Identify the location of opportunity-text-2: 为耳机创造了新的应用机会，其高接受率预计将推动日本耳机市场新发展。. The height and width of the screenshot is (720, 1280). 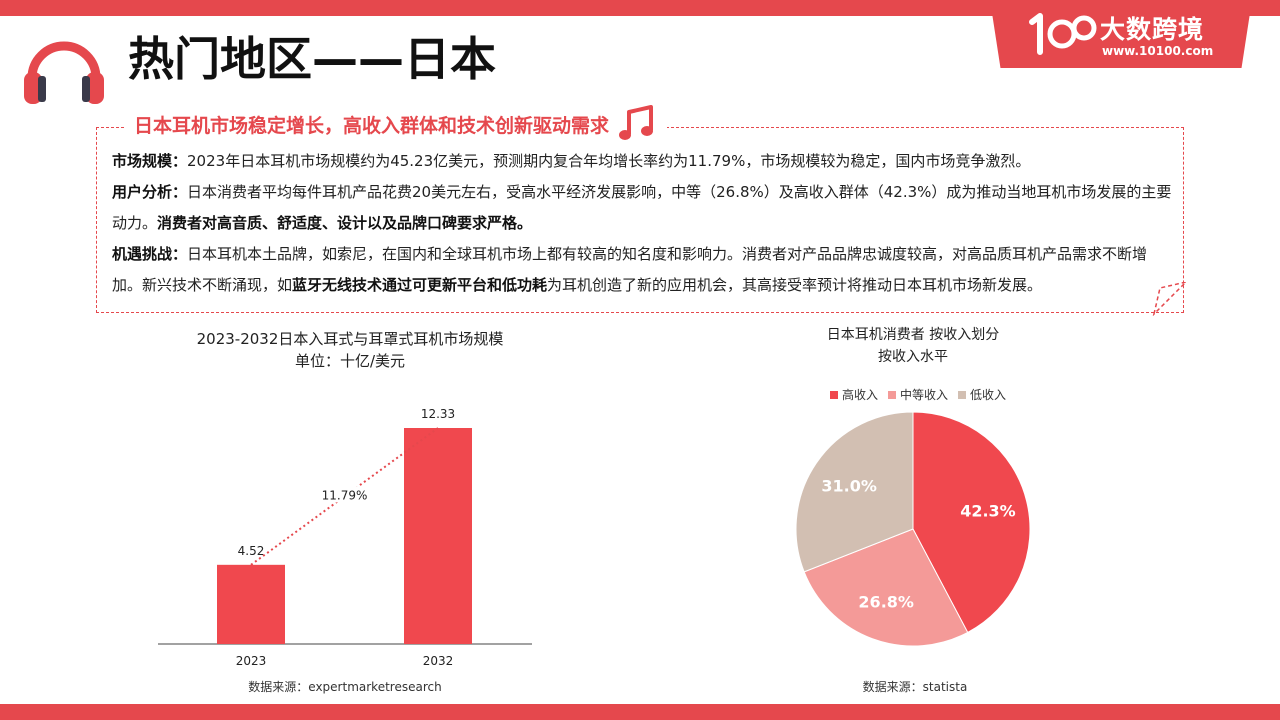
(795, 285).